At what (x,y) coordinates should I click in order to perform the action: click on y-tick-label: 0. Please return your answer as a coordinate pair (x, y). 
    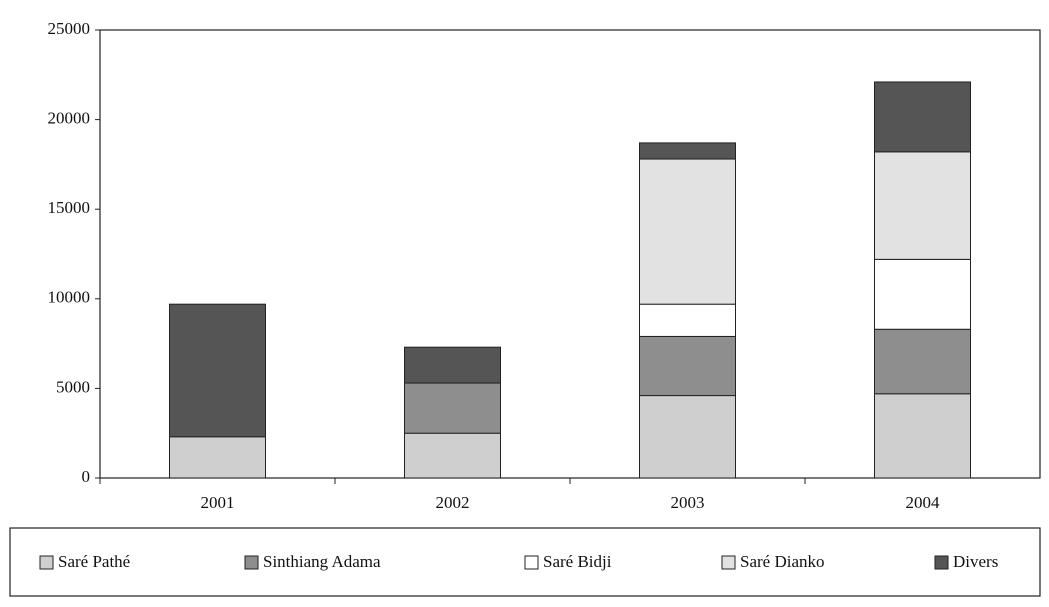
    Looking at the image, I should click on (86, 476).